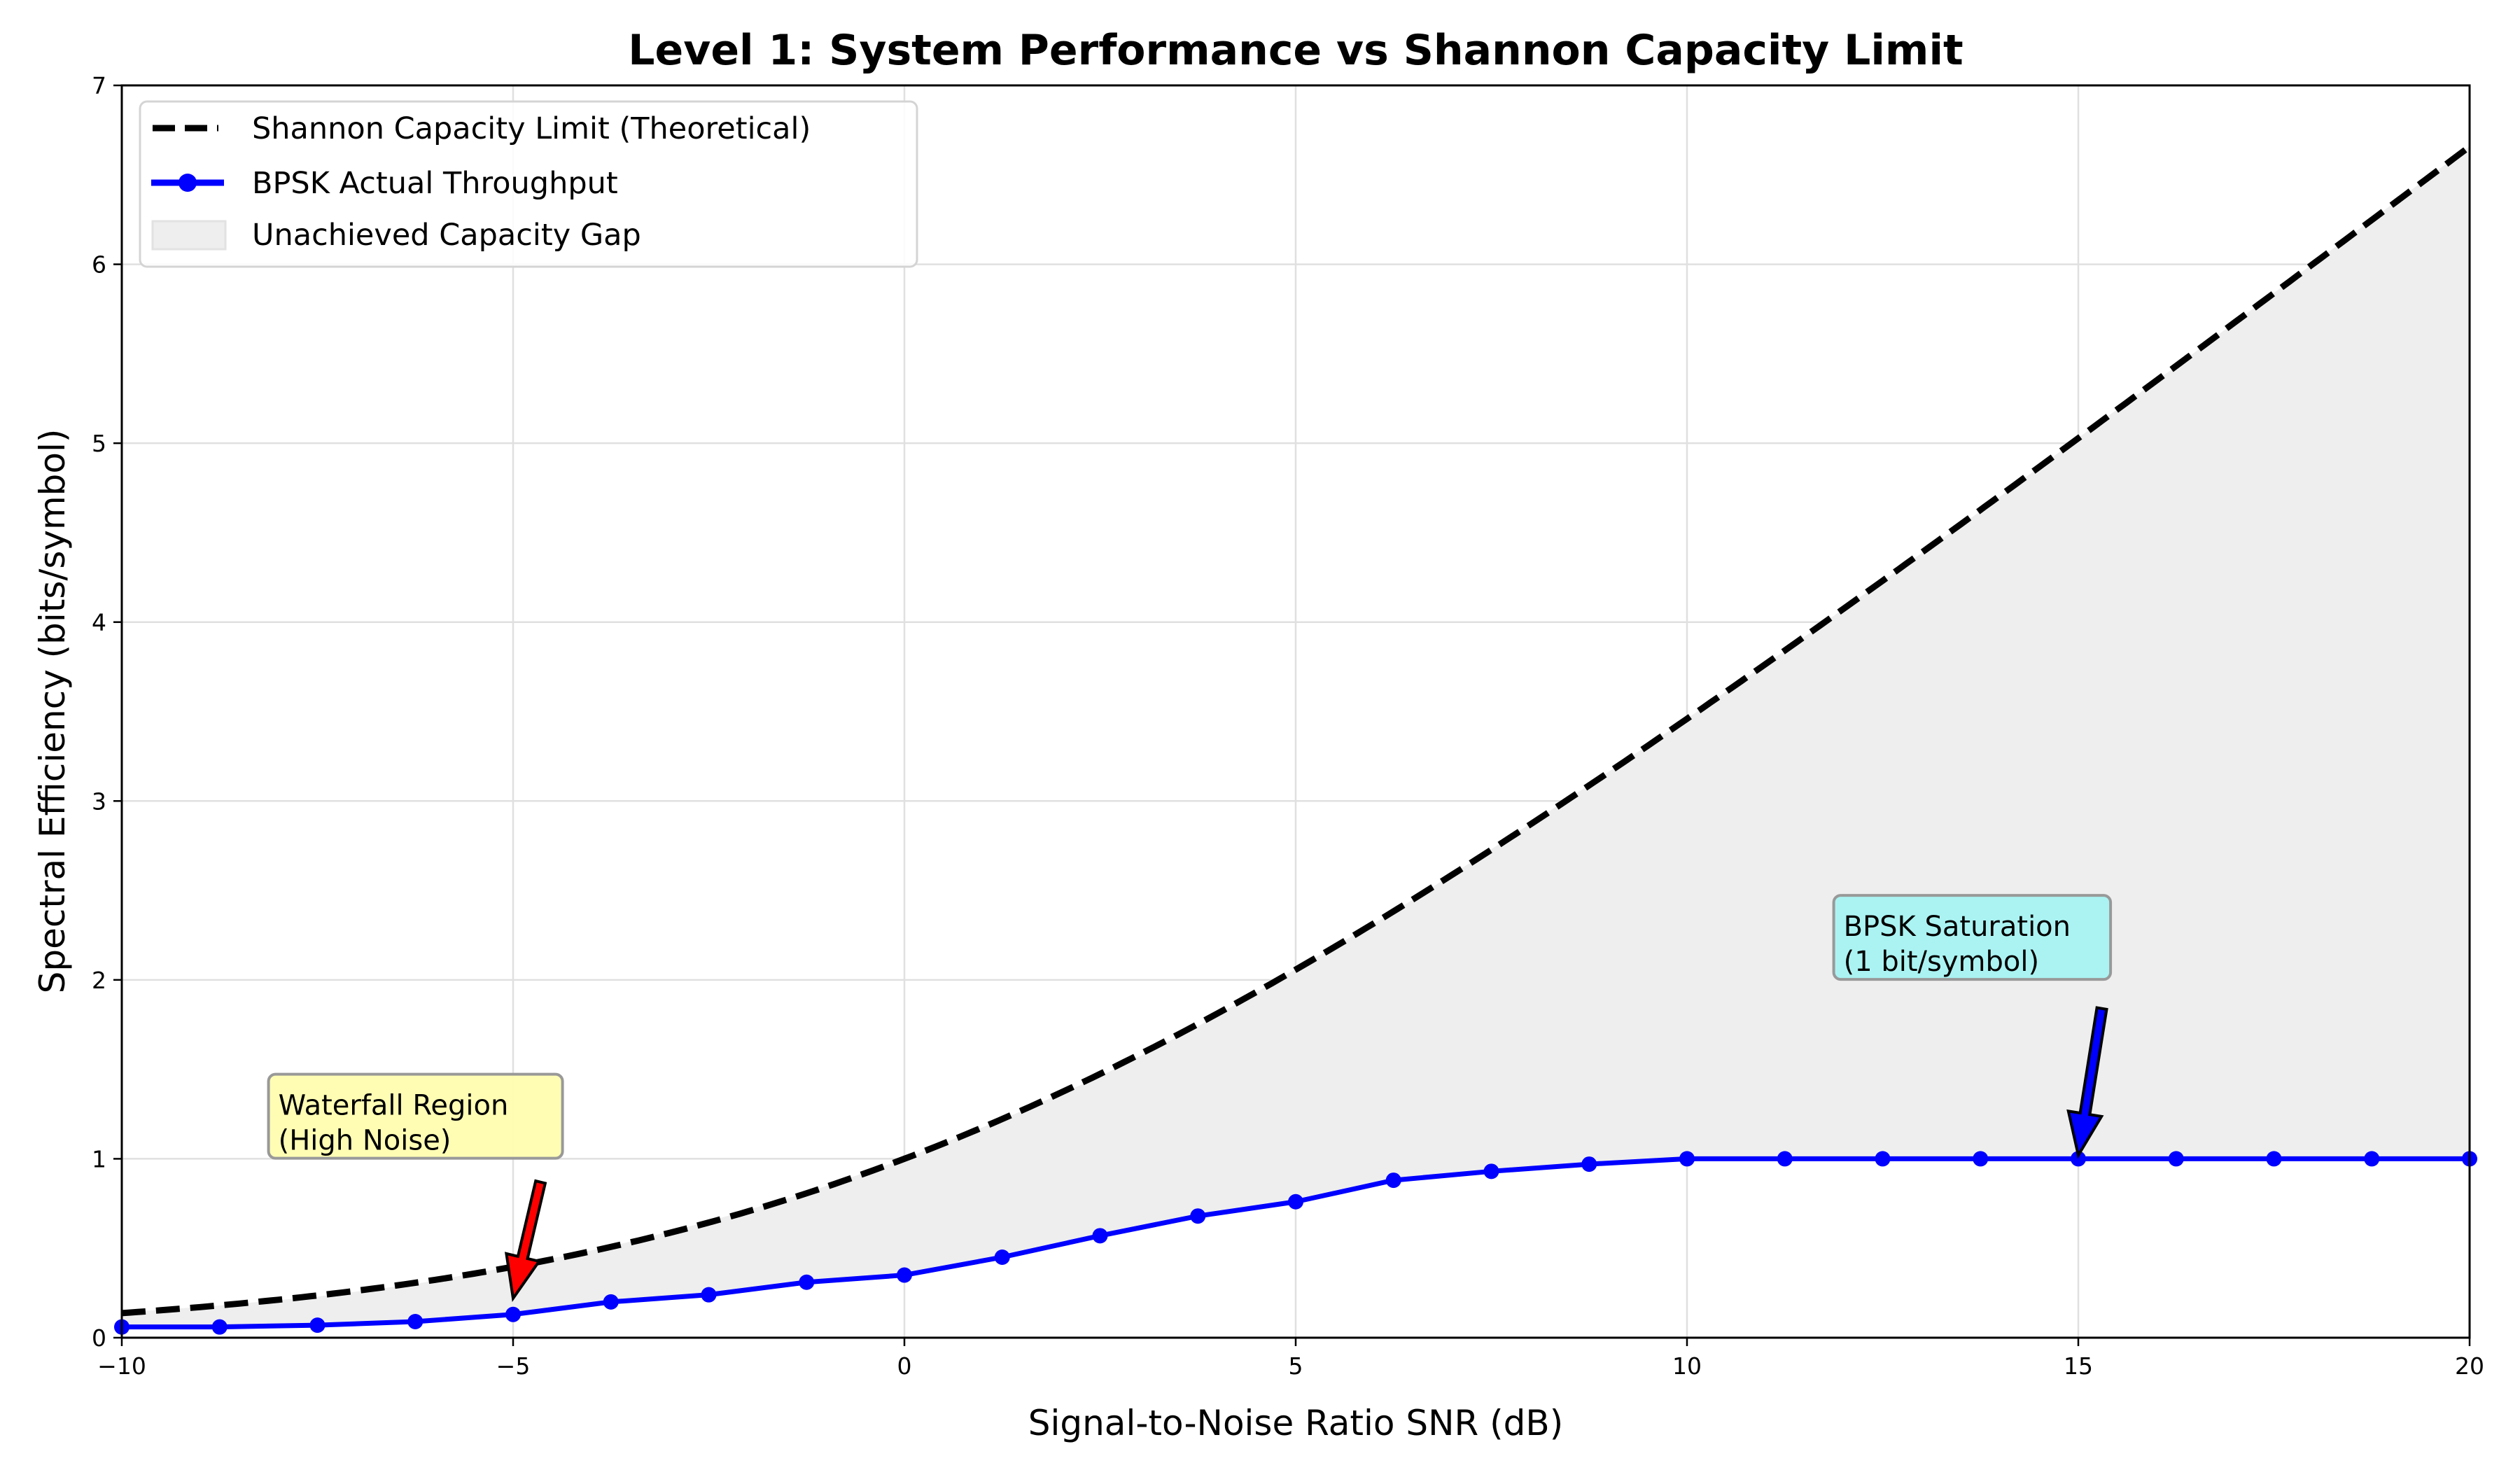 This screenshot has height=1470, width=2520. What do you see at coordinates (99, 443) in the screenshot?
I see `y-tick-label: 5` at bounding box center [99, 443].